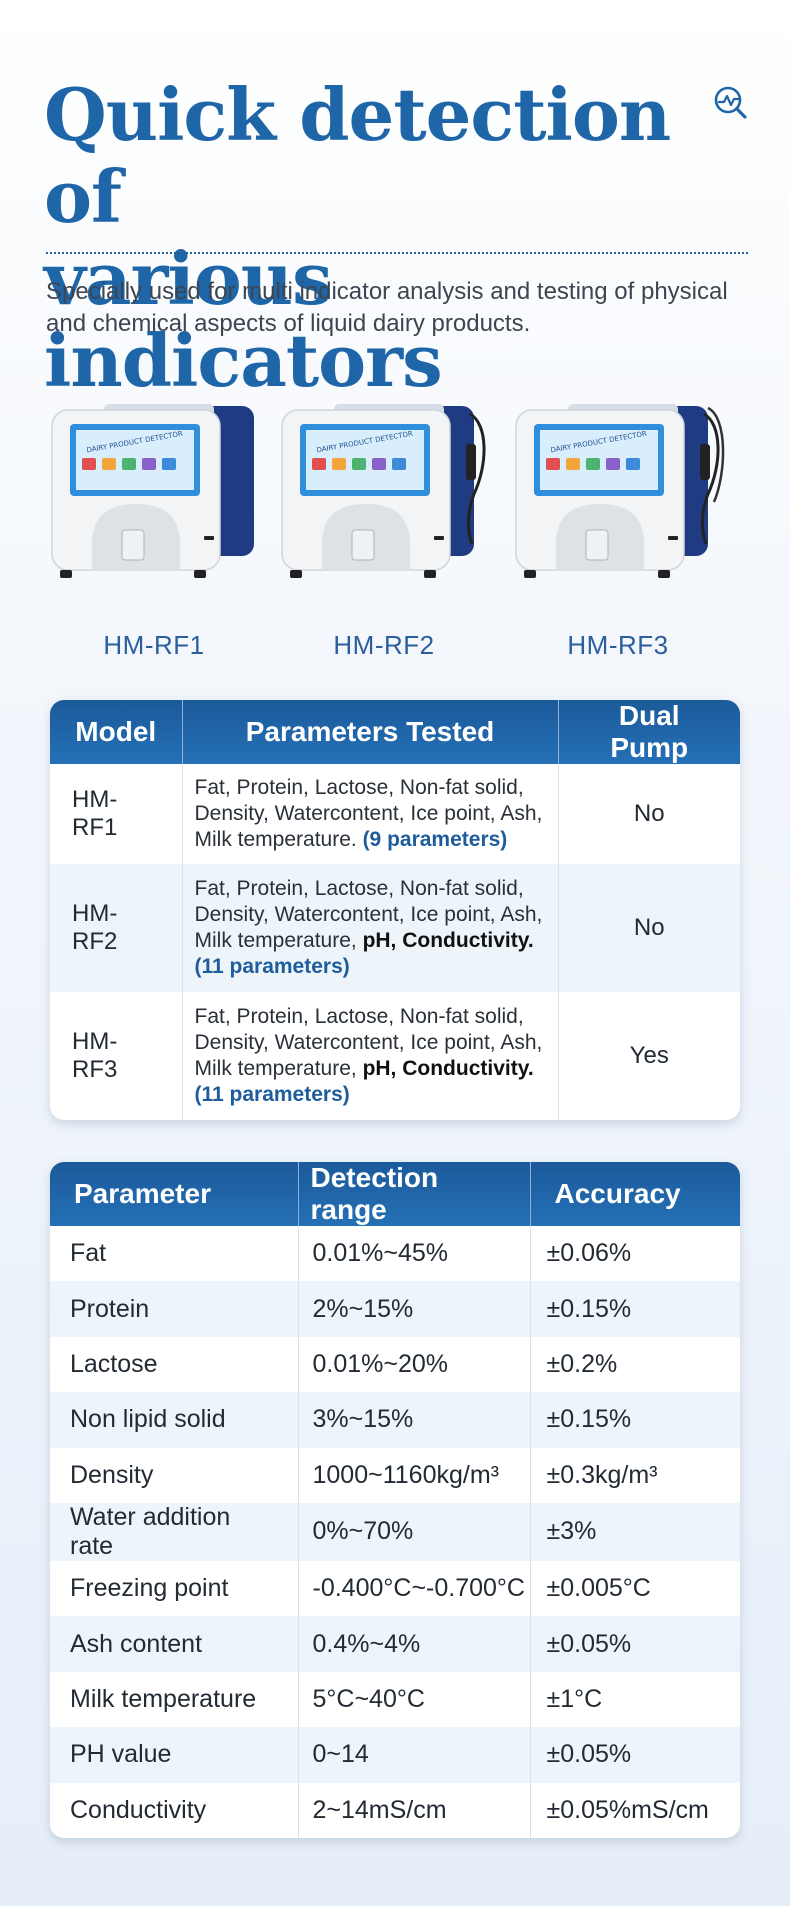 The width and height of the screenshot is (790, 1906). I want to click on table-row: PH value 0~14 ±0.05%, so click(395, 1755).